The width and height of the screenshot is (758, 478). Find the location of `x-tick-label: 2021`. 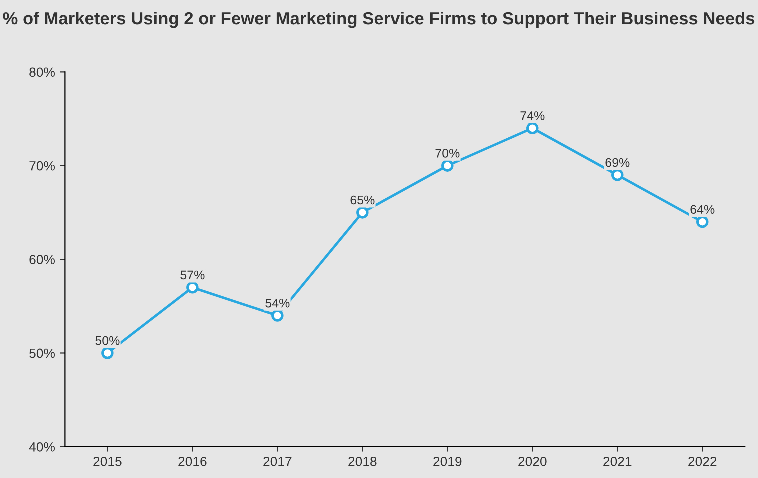

x-tick-label: 2021 is located at coordinates (618, 461).